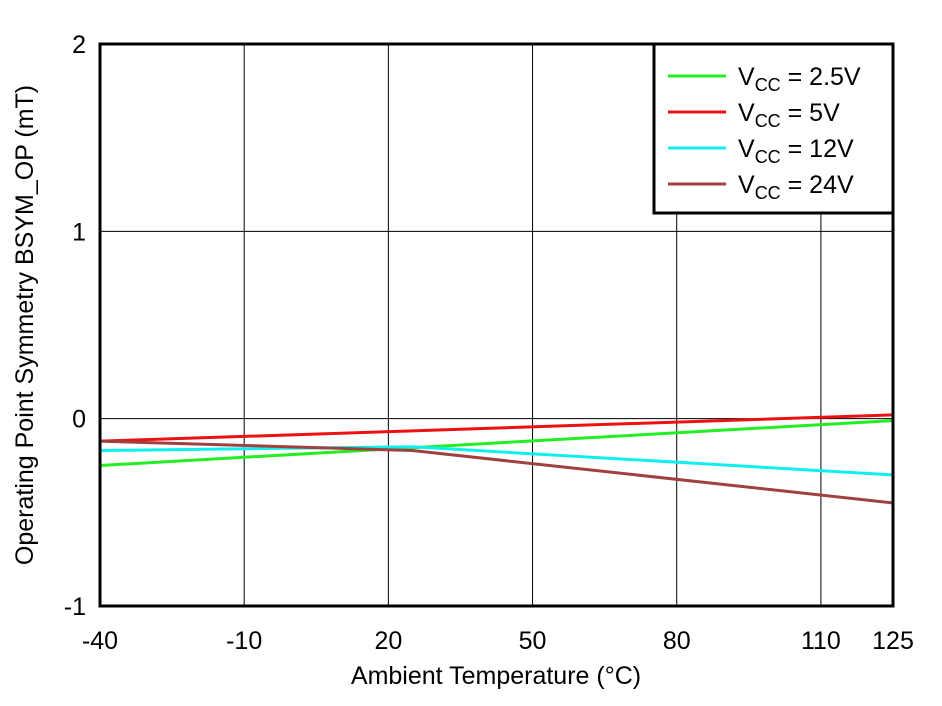 Image resolution: width=942 pixels, height=706 pixels. Describe the element at coordinates (79, 45) in the screenshot. I see `y-tick-label: 2` at that location.